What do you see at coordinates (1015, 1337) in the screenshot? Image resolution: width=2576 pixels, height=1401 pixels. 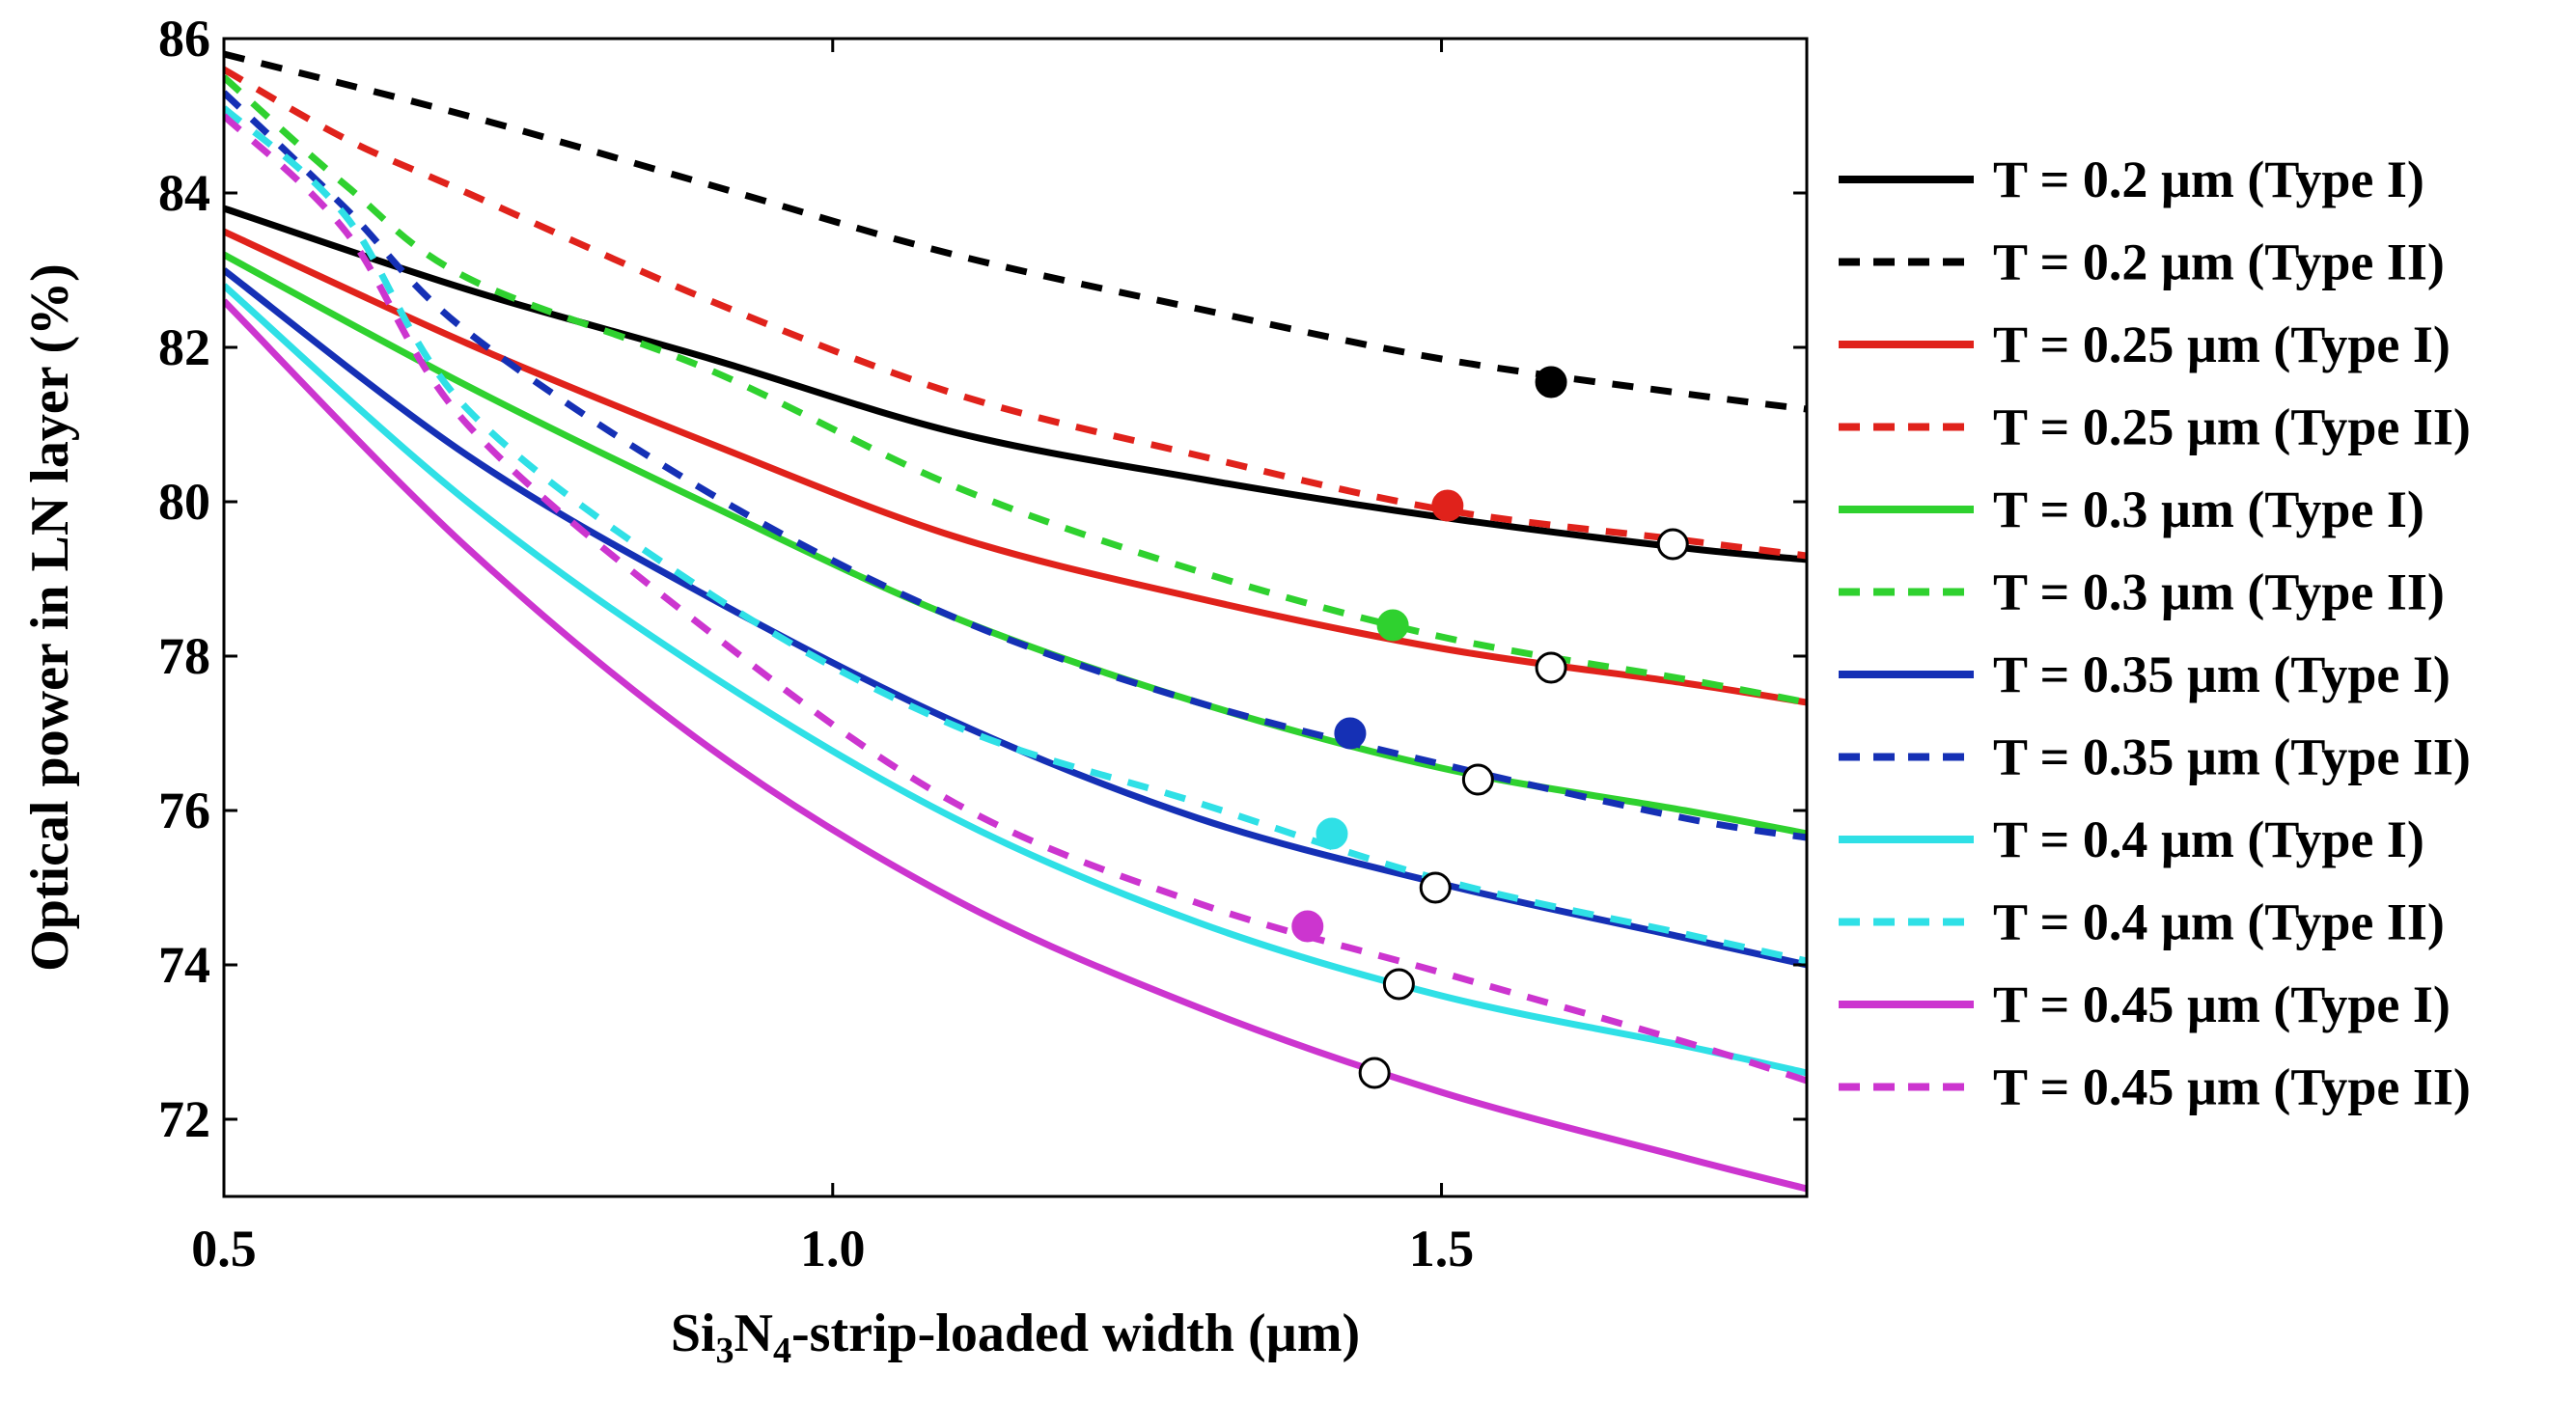 I see `x-axis-title: Si3N4-strip-loaded width (µm)` at bounding box center [1015, 1337].